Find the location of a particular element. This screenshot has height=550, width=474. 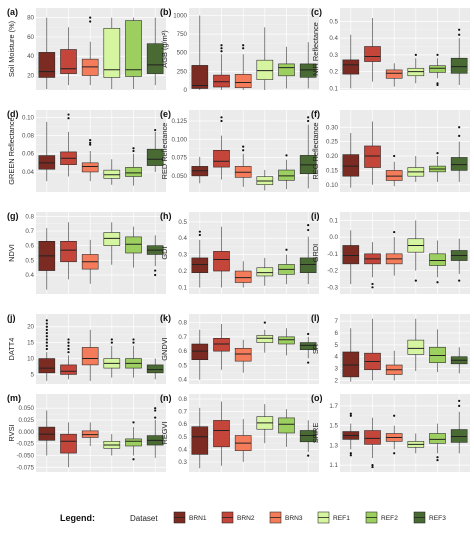

box-BRN2 is located at coordinates (221, 148).